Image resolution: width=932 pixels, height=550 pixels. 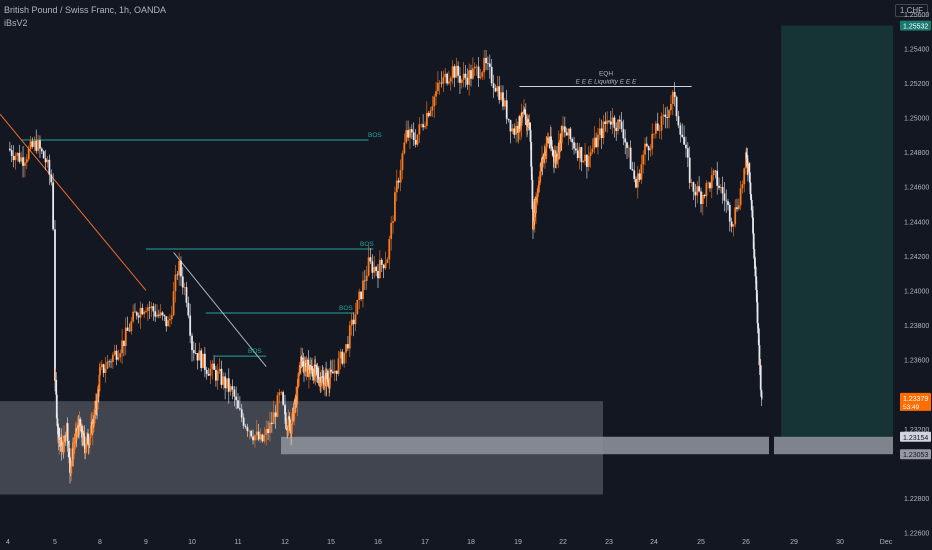 I want to click on x-tick-4: 10, so click(x=192, y=542).